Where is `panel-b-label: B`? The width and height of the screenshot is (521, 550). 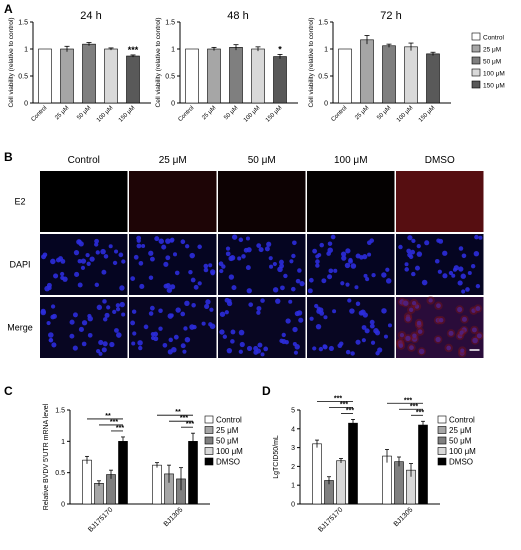
panel-b-label: B is located at coordinates (8, 157).